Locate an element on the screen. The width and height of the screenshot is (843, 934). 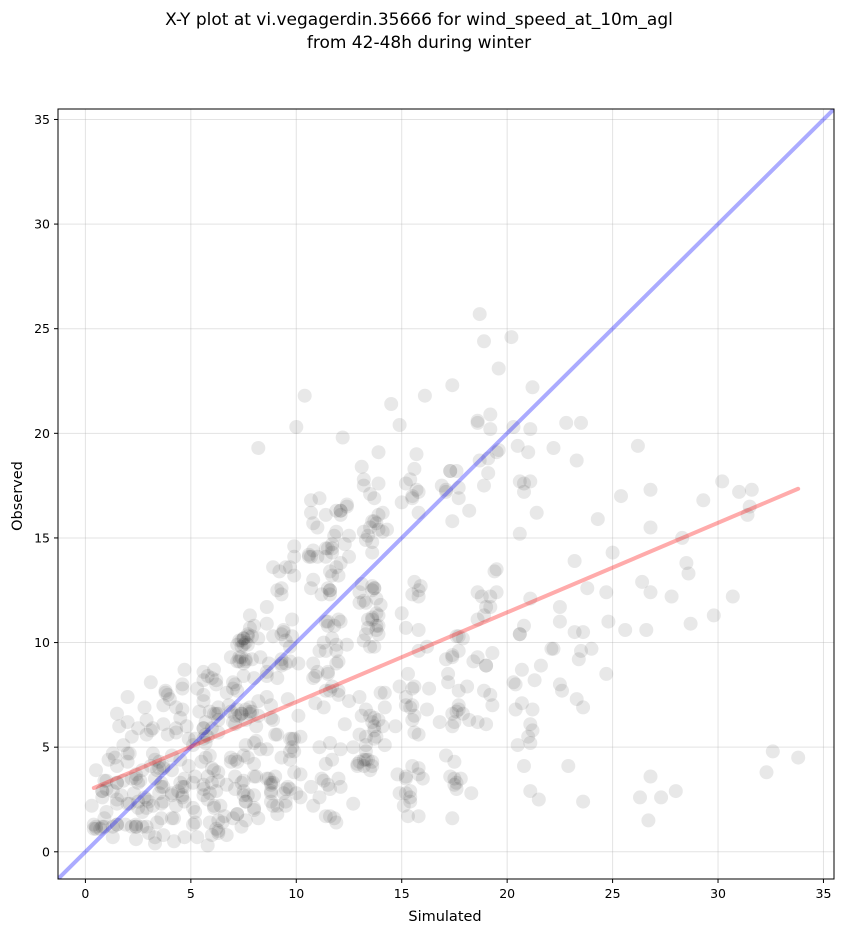
y-axis-label: Observed is located at coordinates (18, 496).